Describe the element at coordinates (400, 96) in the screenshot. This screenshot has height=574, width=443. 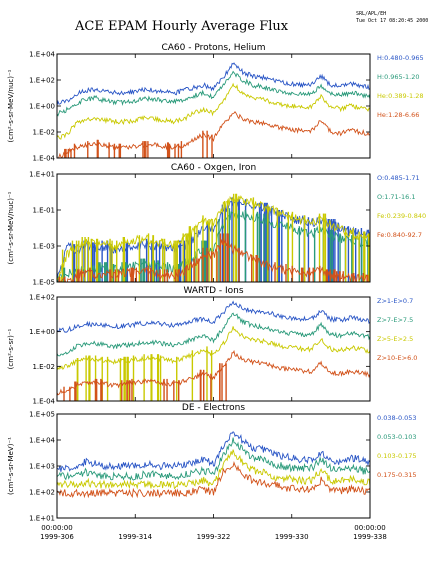
I see `legend-entry-3: He:0.389-1.28` at that location.